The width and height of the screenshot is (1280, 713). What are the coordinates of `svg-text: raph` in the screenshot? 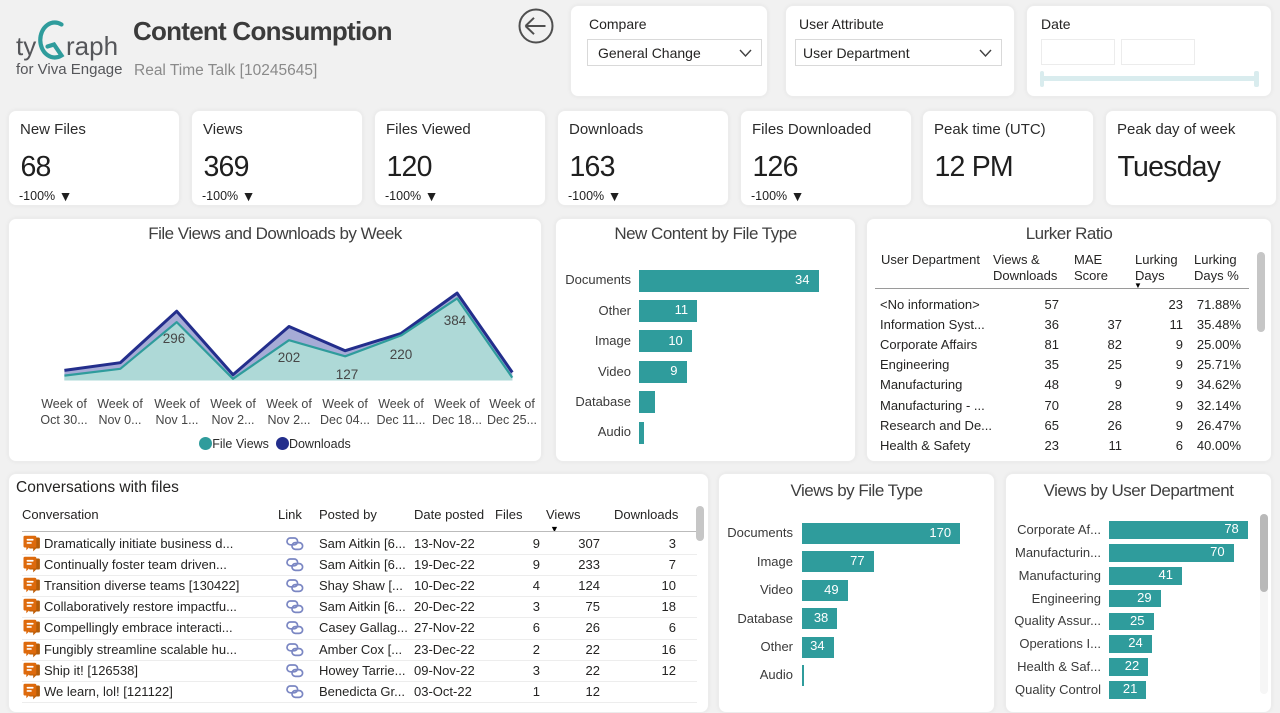 It's located at (92, 46).